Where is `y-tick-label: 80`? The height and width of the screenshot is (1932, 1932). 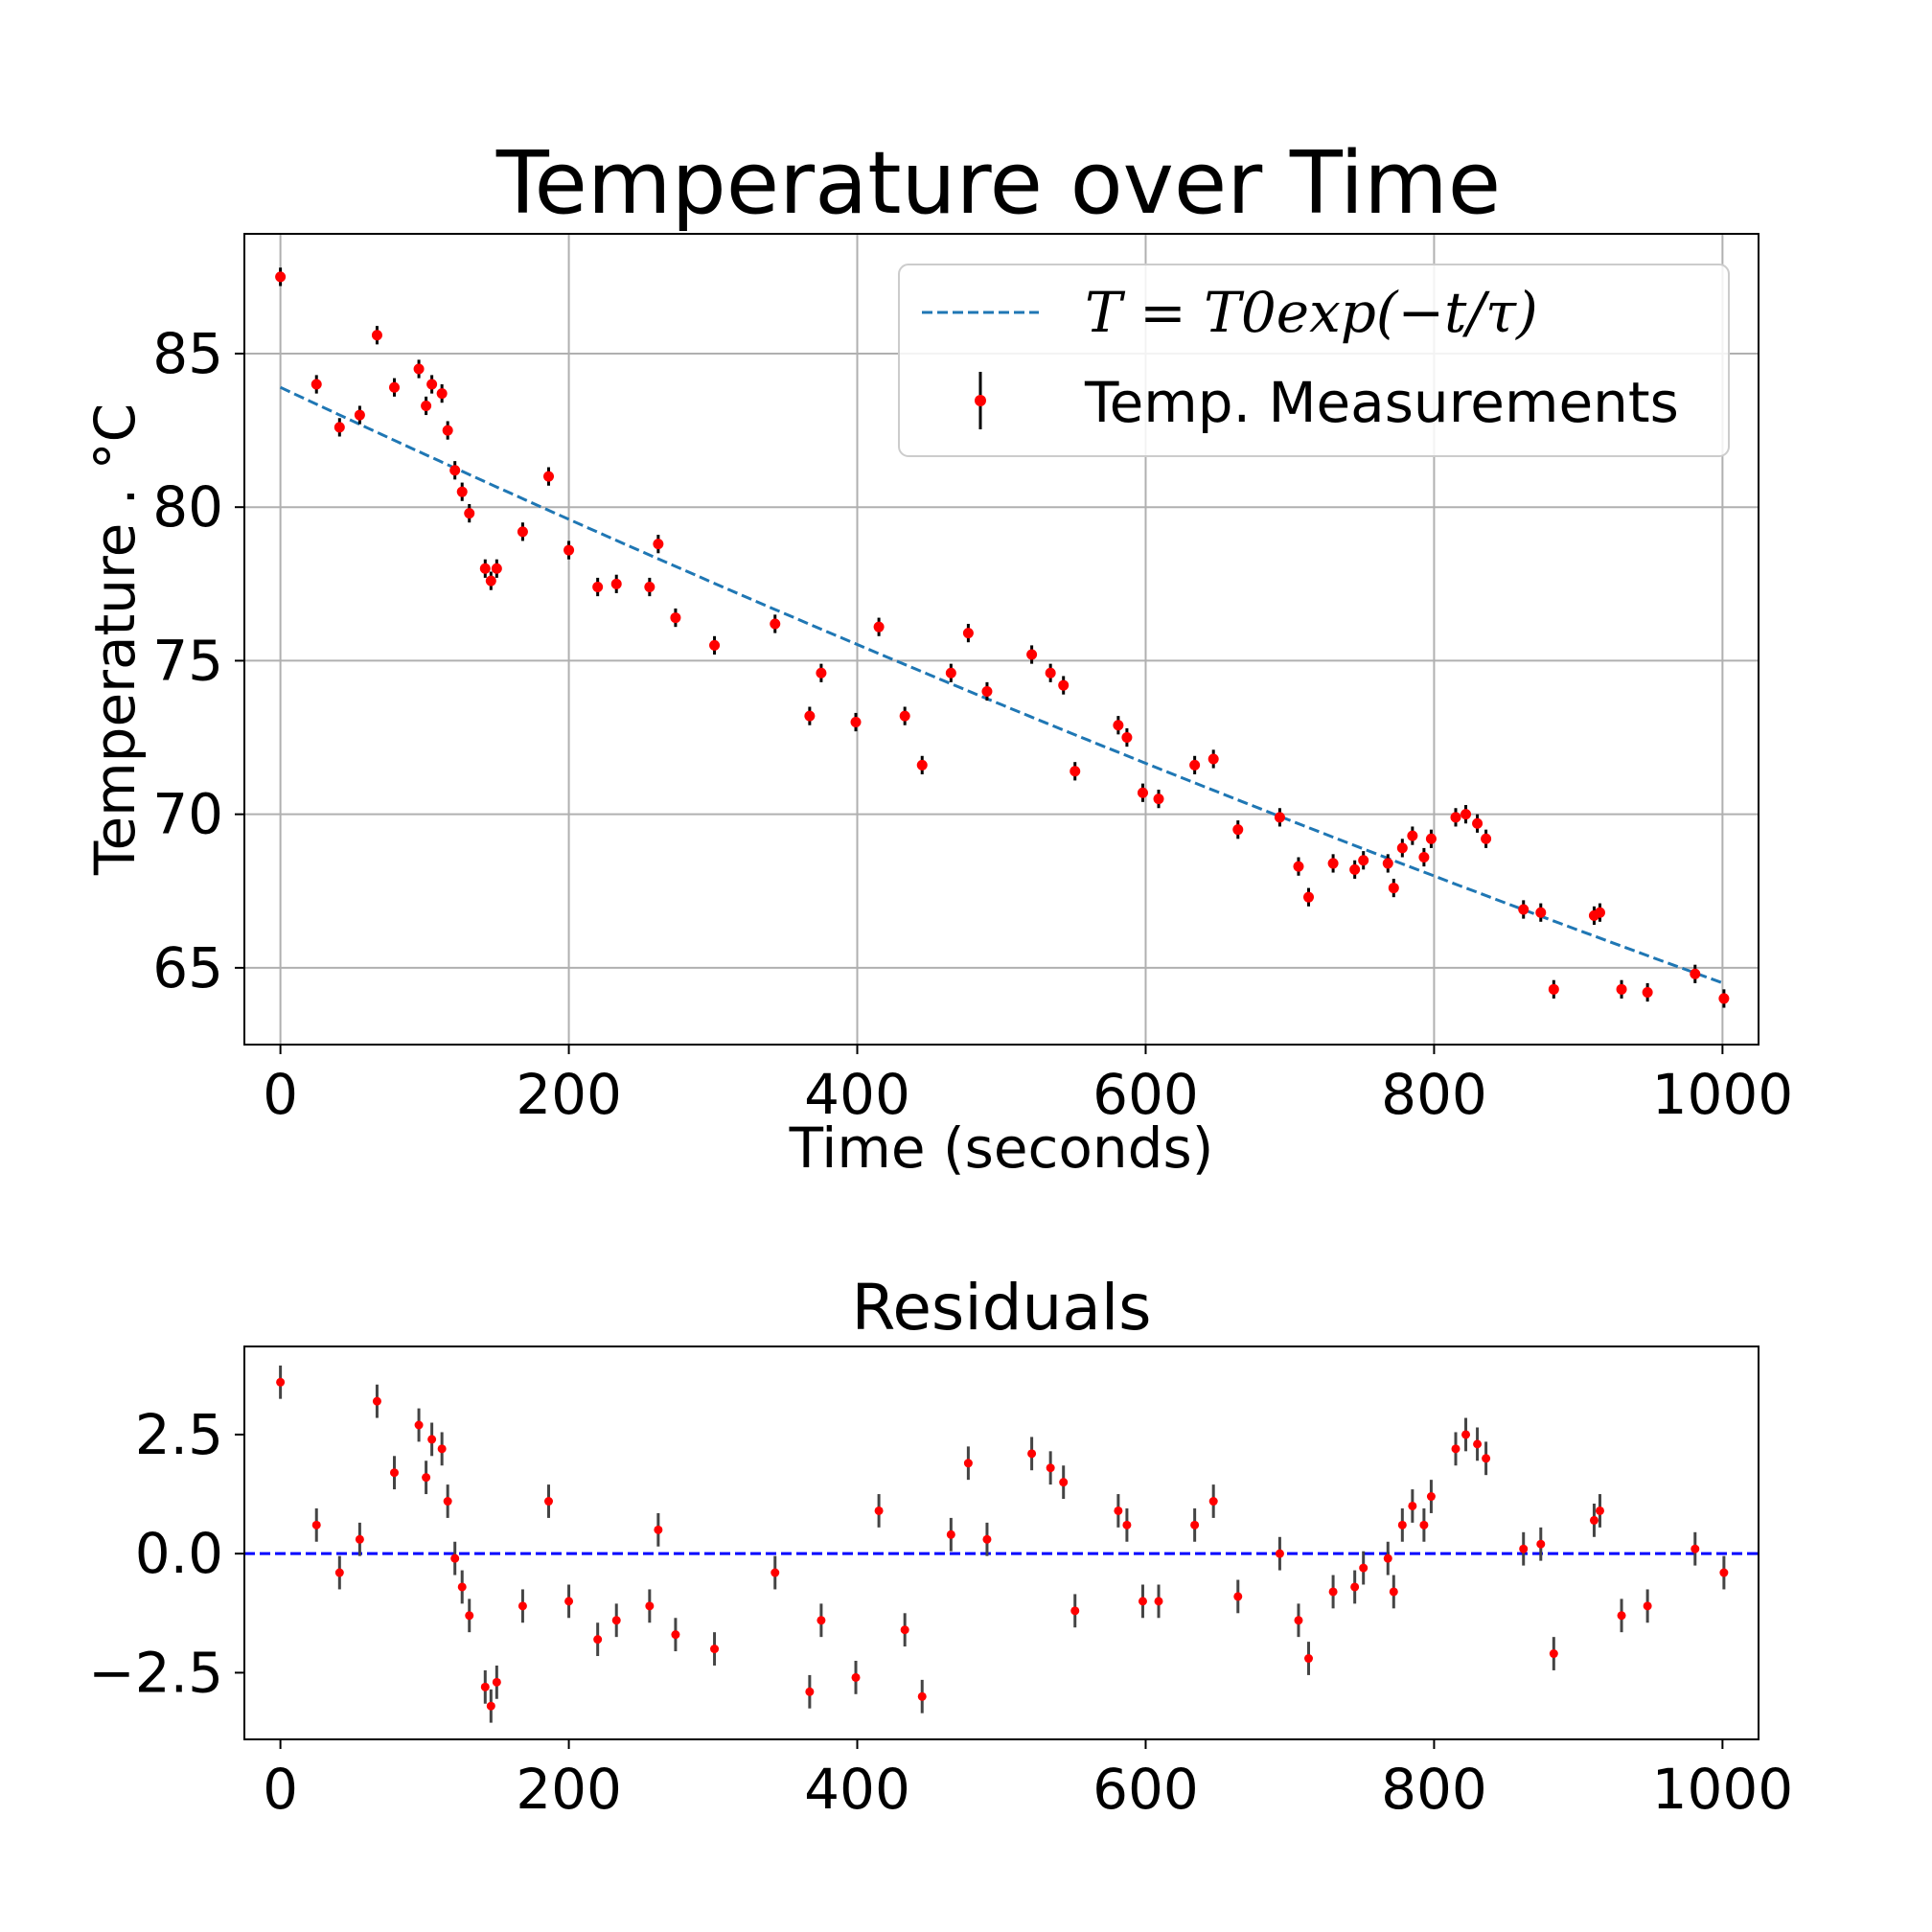
y-tick-label: 80 is located at coordinates (187, 507).